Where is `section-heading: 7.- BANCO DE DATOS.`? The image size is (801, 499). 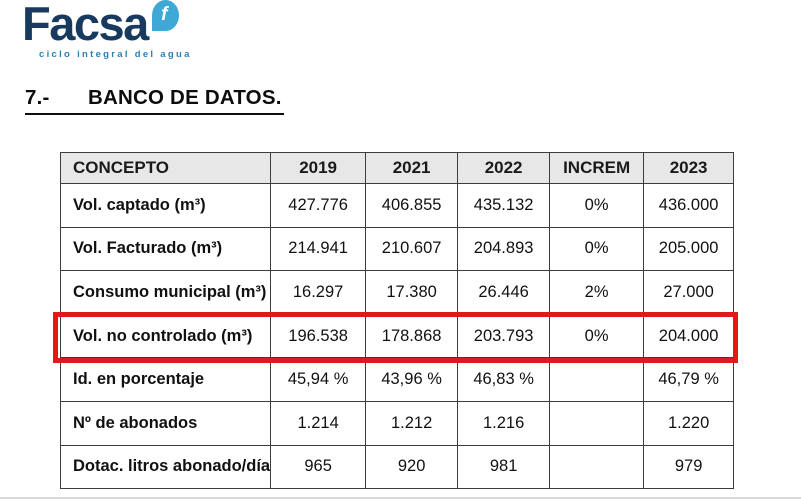 section-heading: 7.- BANCO DE DATOS. is located at coordinates (154, 100).